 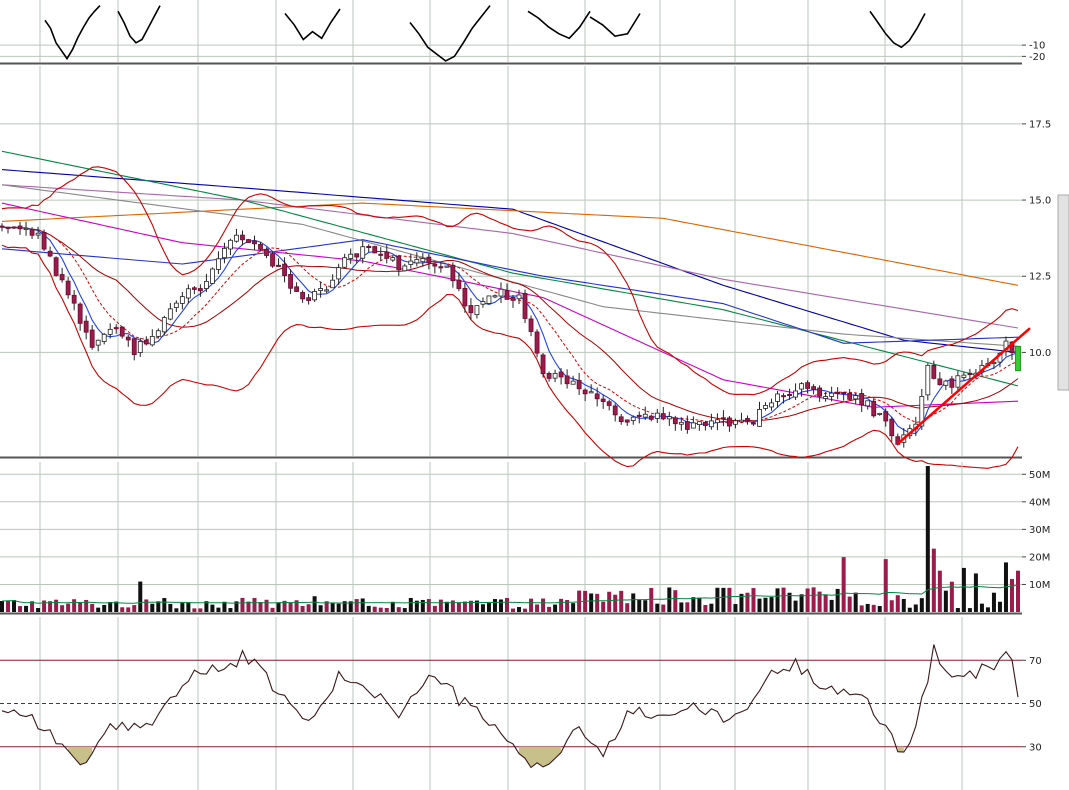 I want to click on rsi-oversold-fill, so click(x=900, y=749).